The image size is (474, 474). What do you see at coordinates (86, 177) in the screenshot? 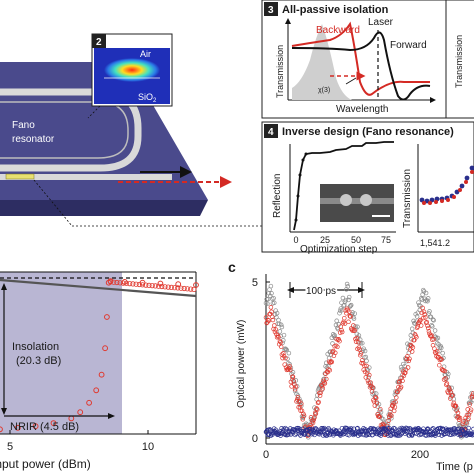
I see `bus-waveguide` at bounding box center [86, 177].